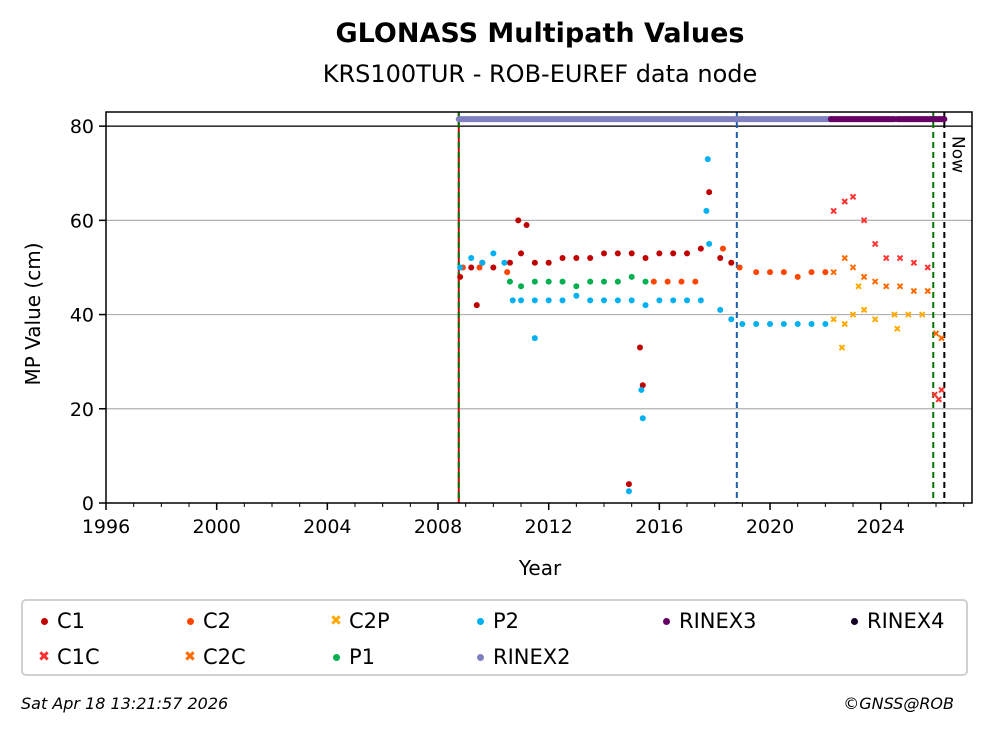 The height and width of the screenshot is (734, 992). I want to click on x-tick-label: 2016, so click(659, 527).